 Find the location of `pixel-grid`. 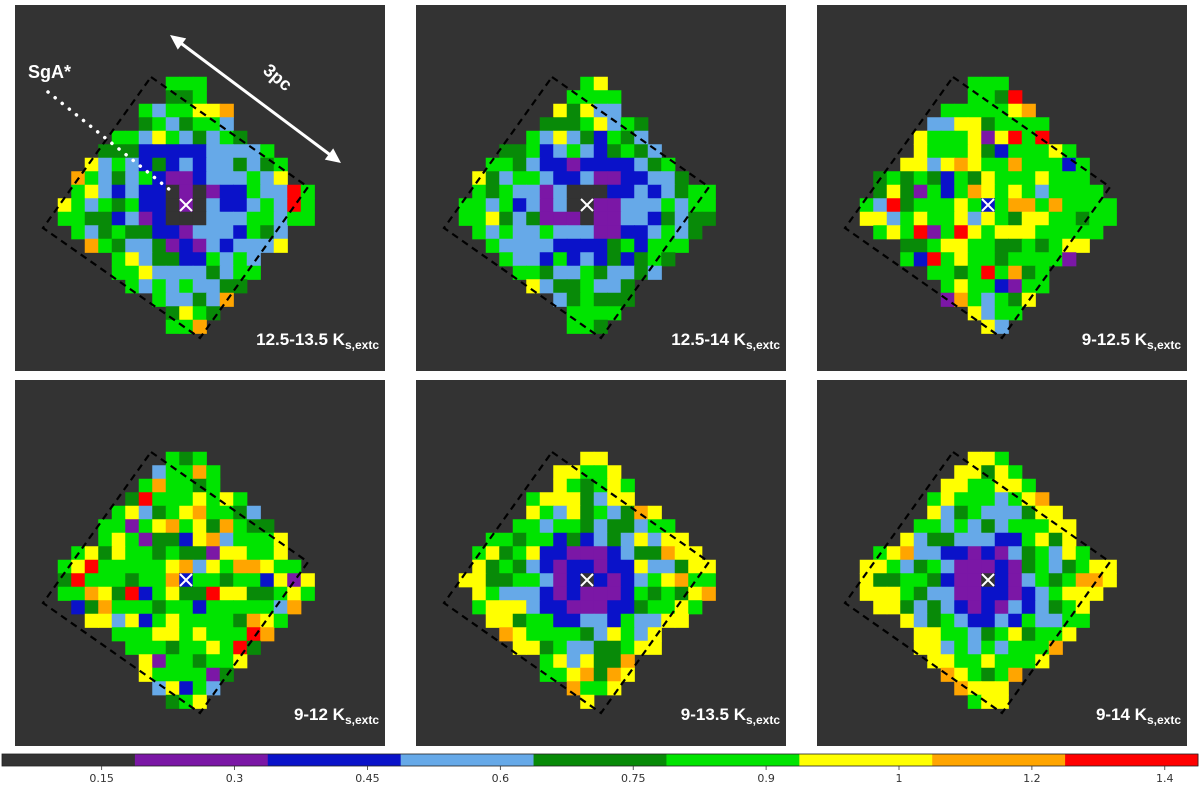

pixel-grid is located at coordinates (988, 205).